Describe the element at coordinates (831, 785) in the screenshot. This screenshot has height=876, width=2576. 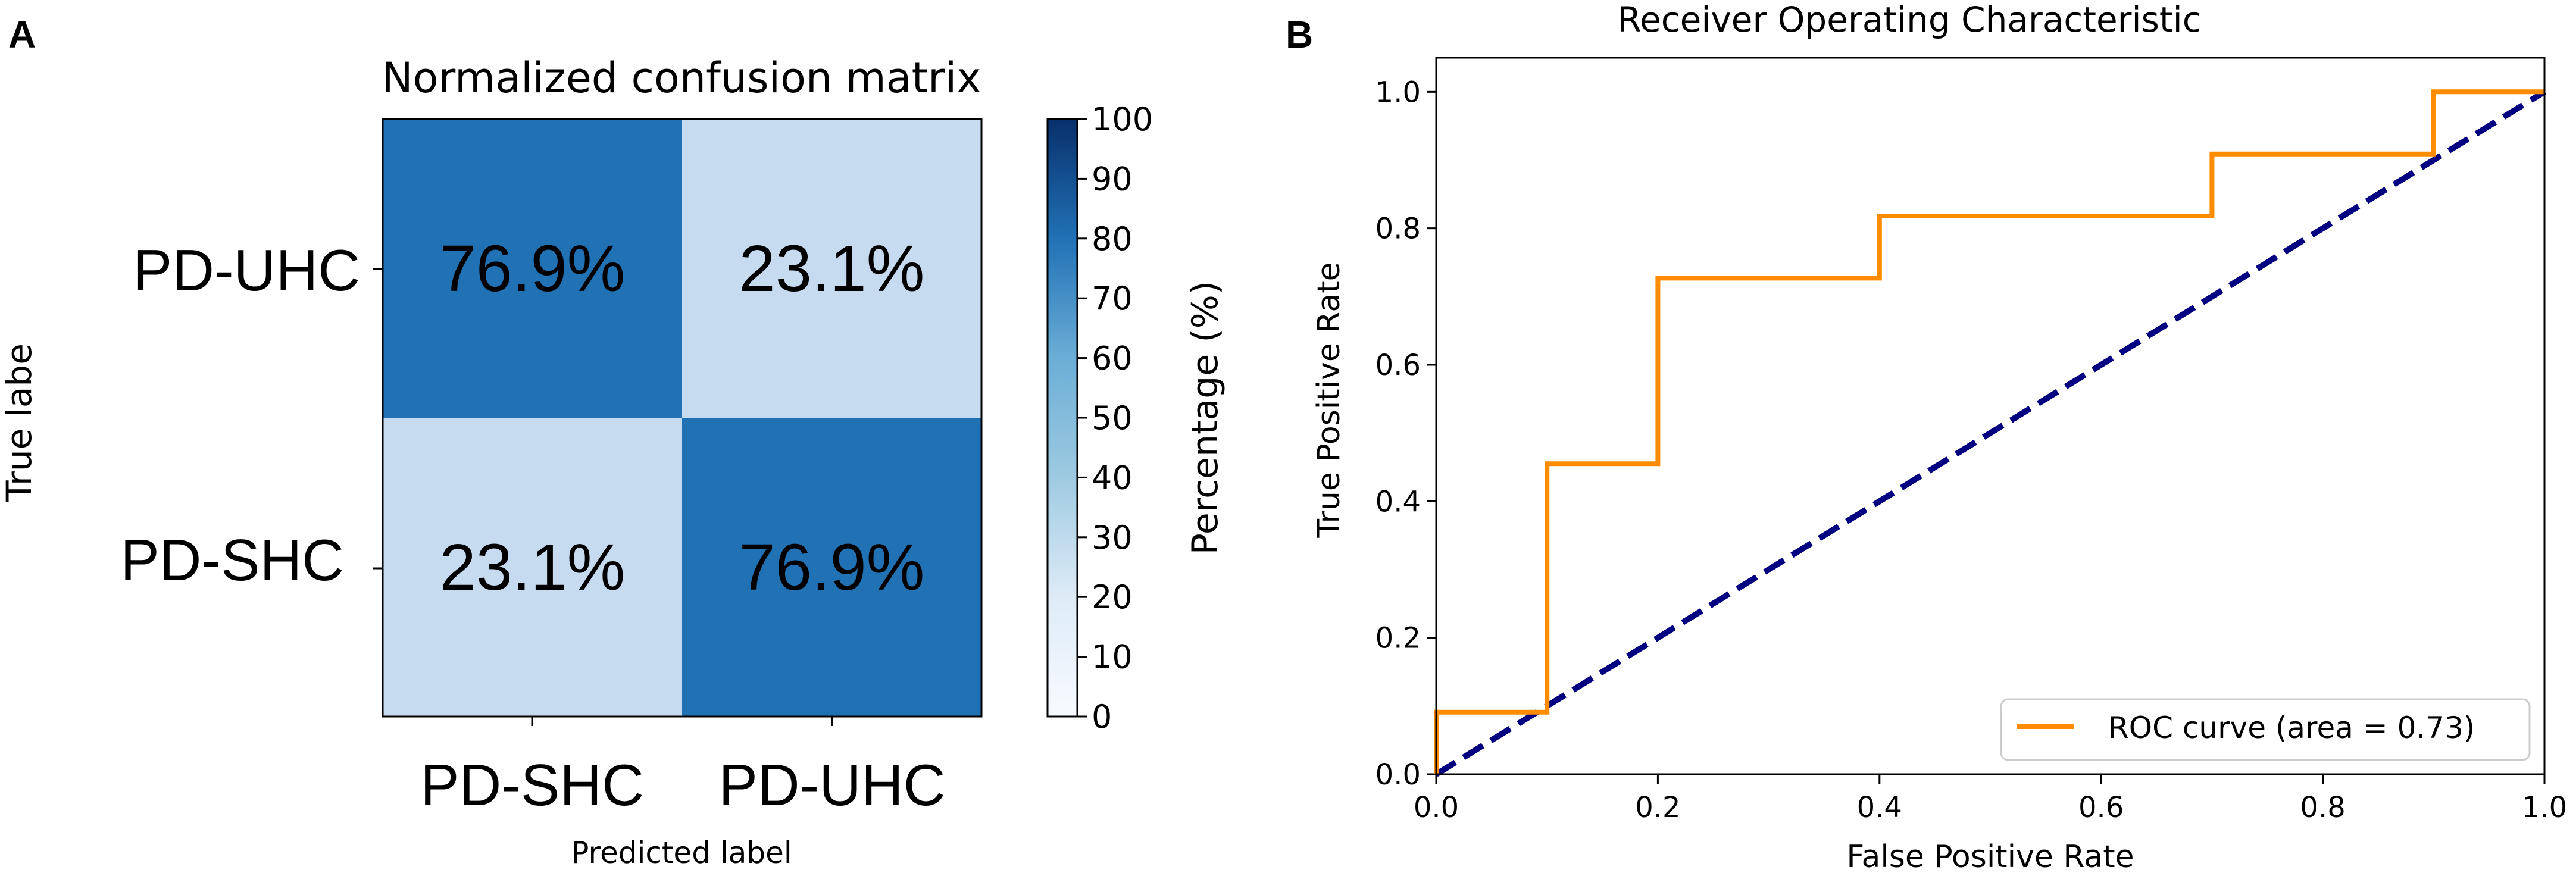
I see `cm-xtick-label-uhc: PD-UHC` at that location.